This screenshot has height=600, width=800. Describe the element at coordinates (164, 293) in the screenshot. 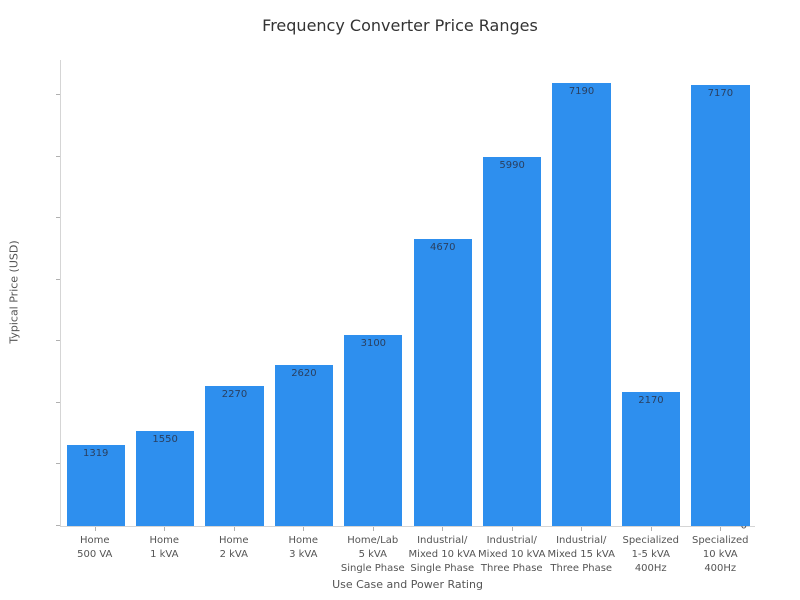

I see `bar-slot: 1550` at that location.